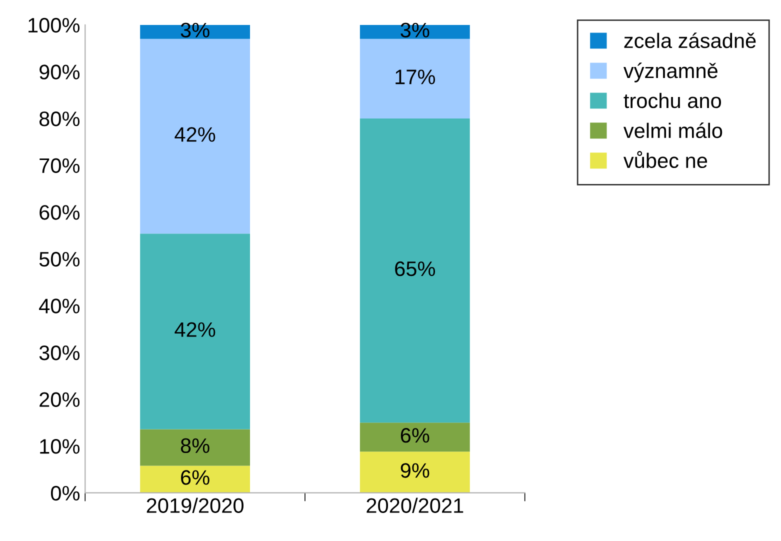  What do you see at coordinates (673, 100) in the screenshot?
I see `legend-label: trochu ano` at bounding box center [673, 100].